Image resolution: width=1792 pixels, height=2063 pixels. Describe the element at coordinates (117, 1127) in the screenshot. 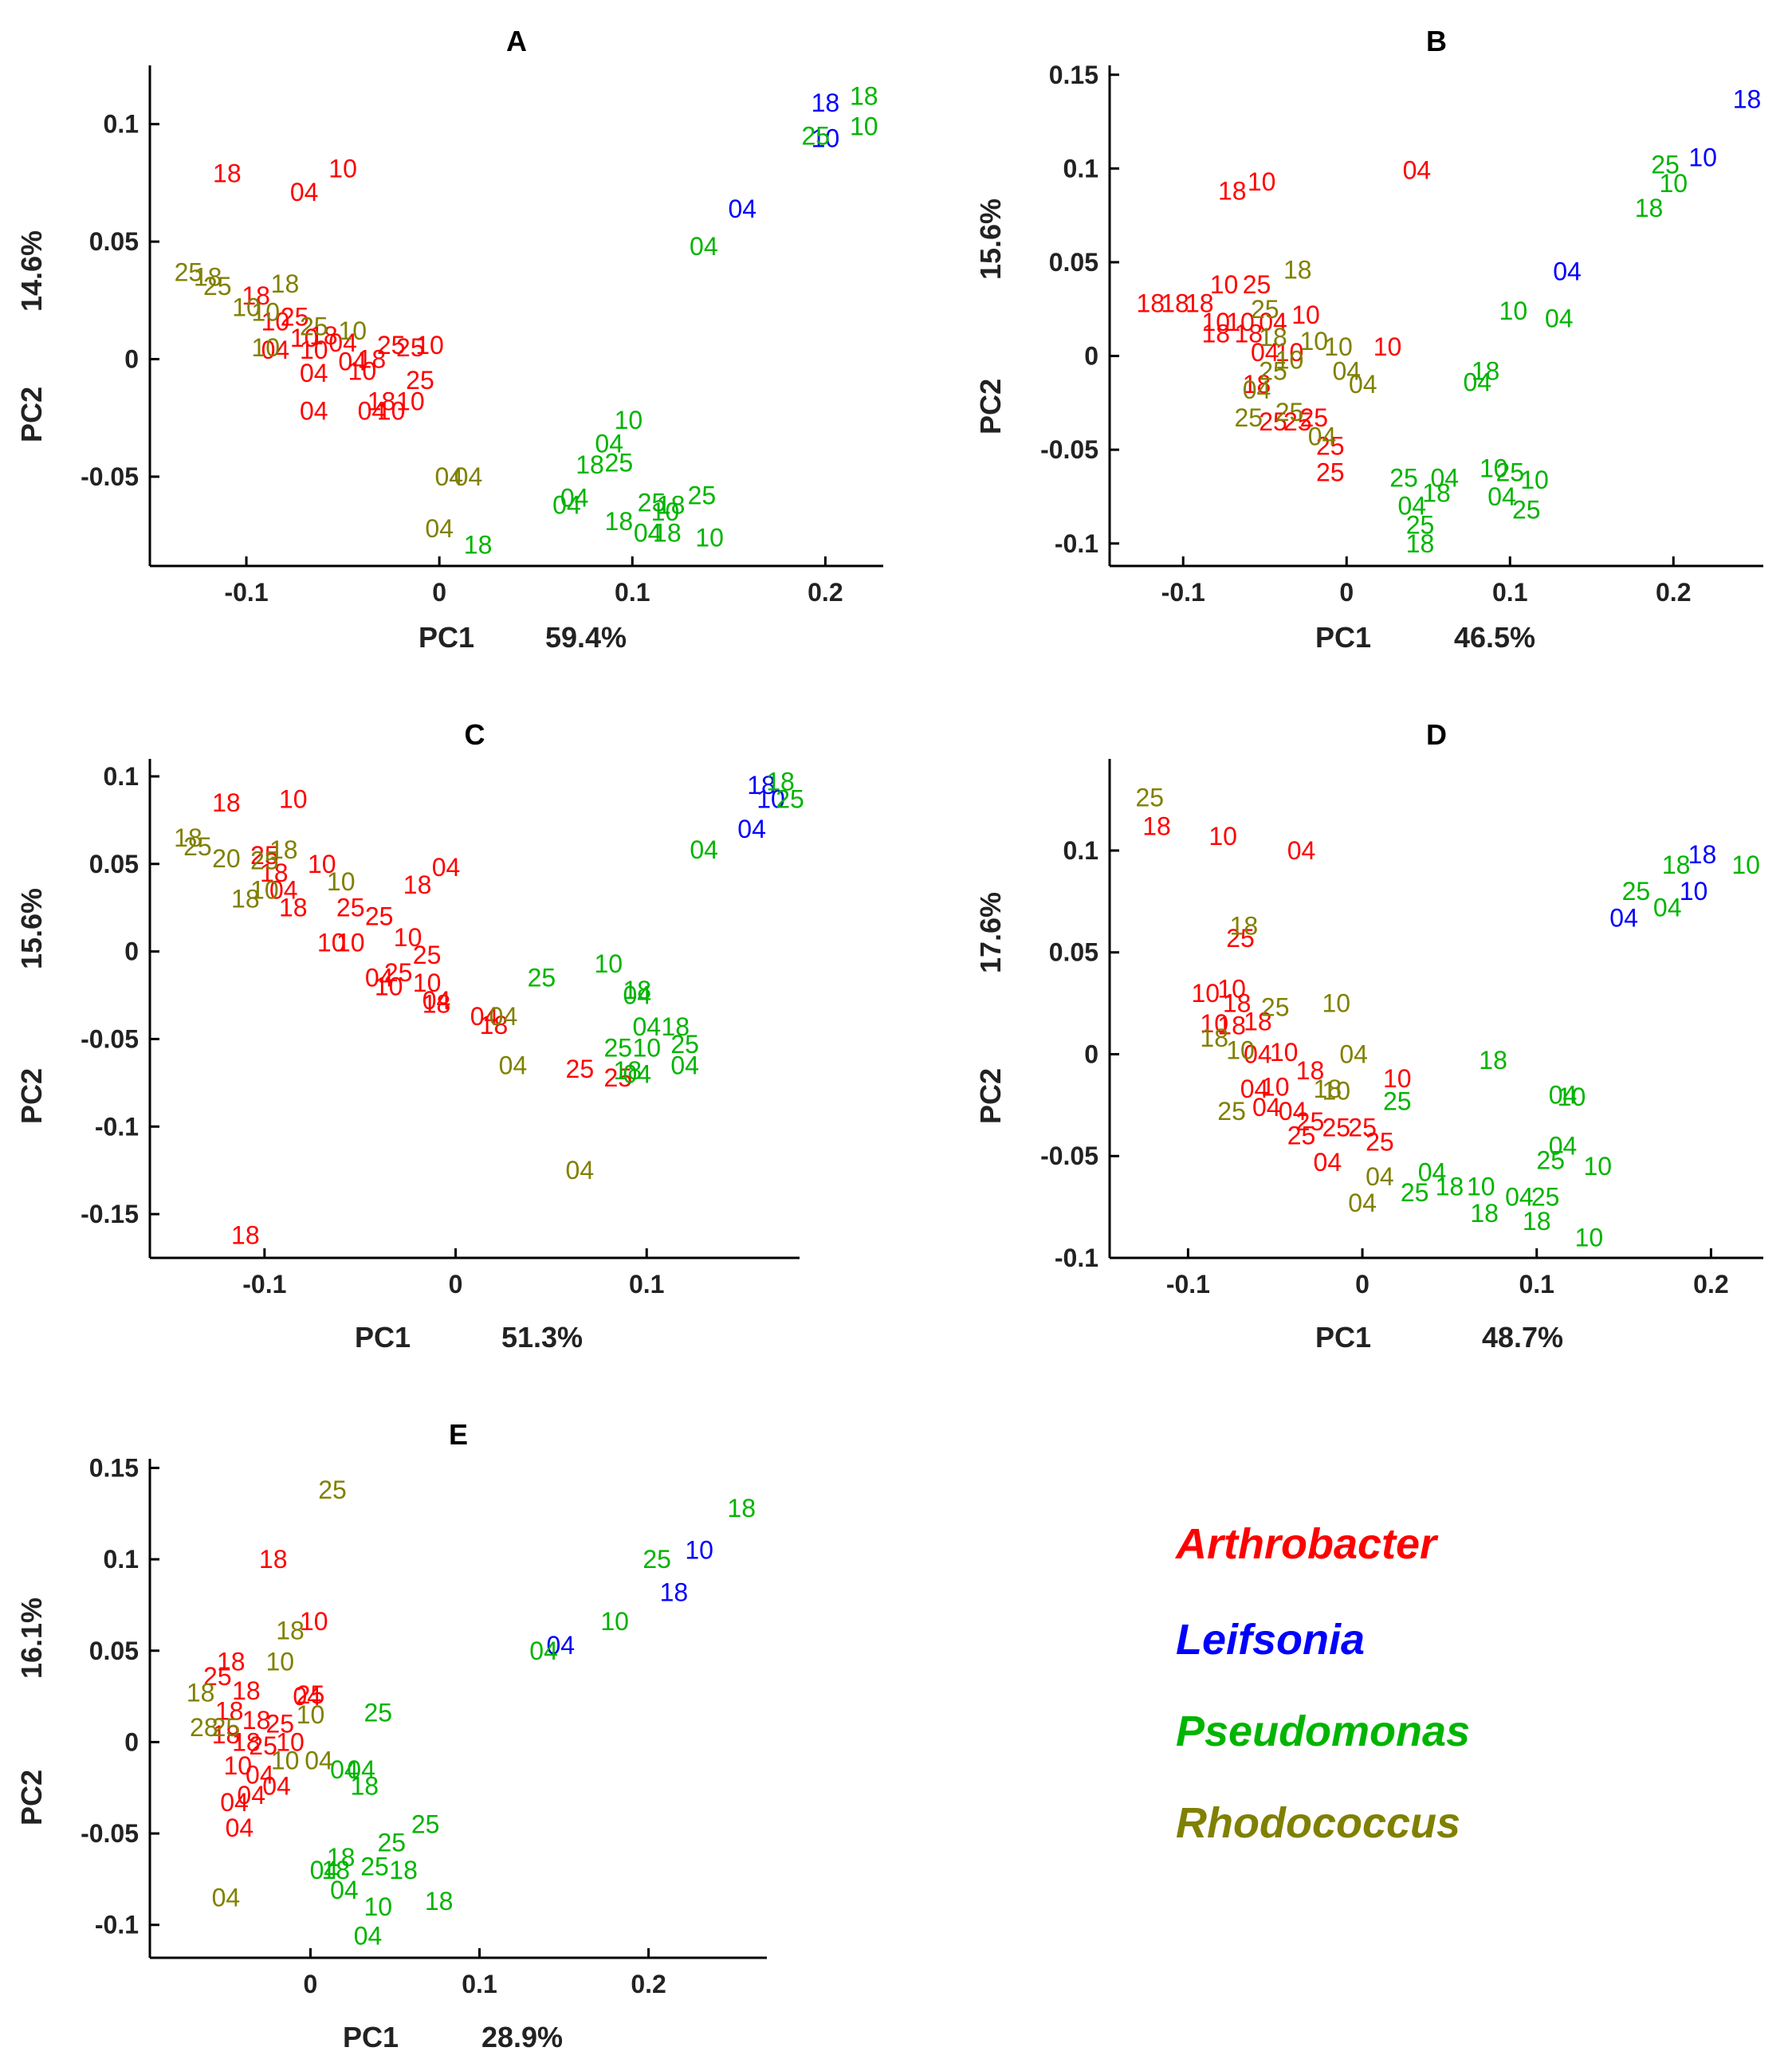

I see `y-tick-label: -0.1` at that location.